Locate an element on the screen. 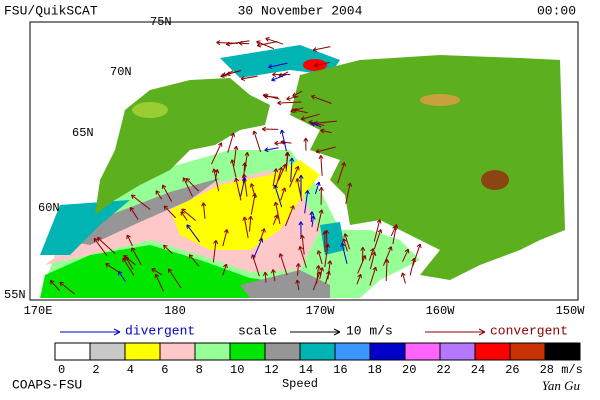 The width and height of the screenshot is (600, 400). colorbar-label: 4 is located at coordinates (130, 370).